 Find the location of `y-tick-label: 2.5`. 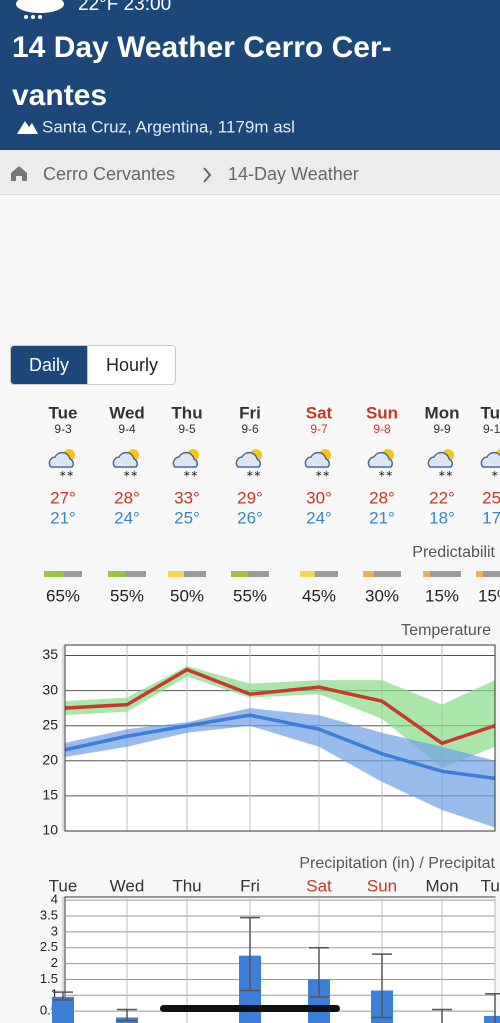

y-tick-label: 2.5 is located at coordinates (49, 946).